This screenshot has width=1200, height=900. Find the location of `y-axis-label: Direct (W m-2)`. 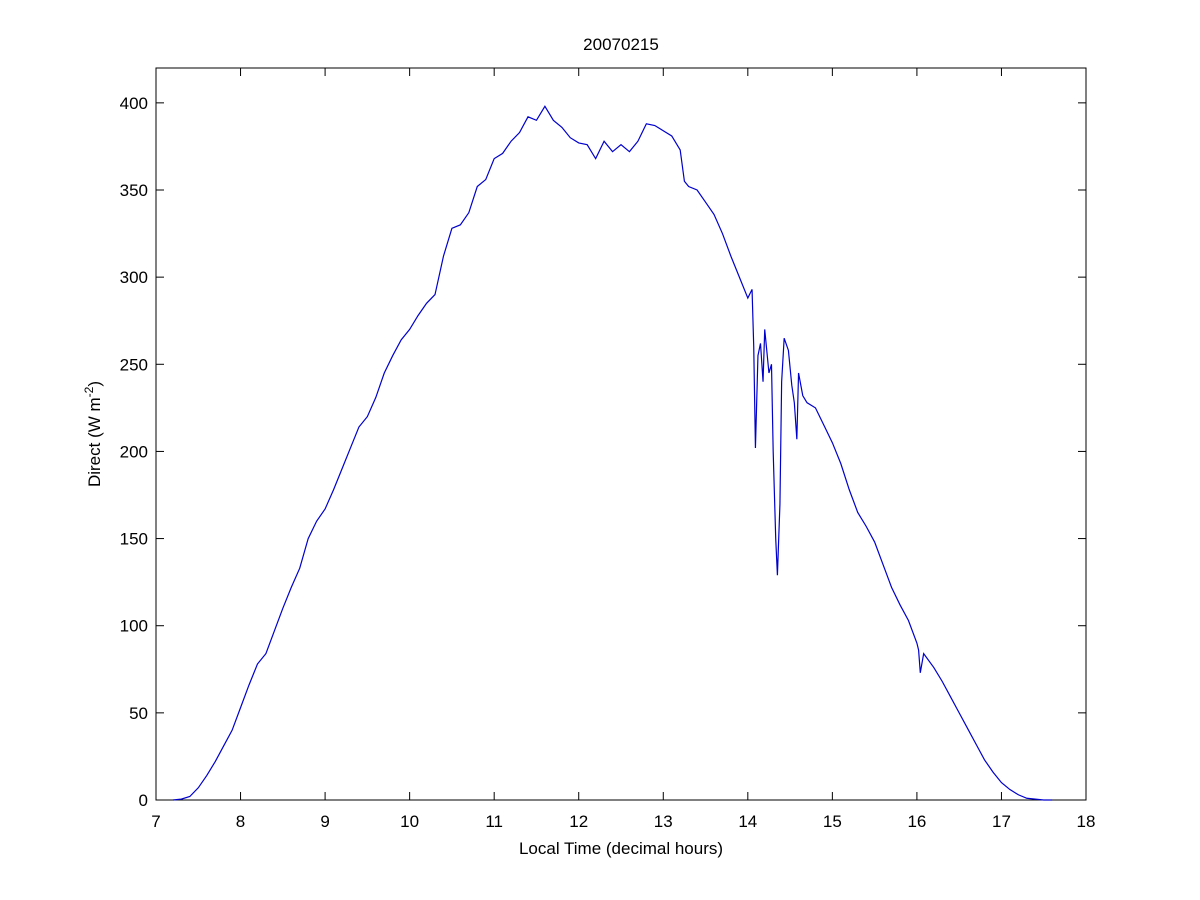

y-axis-label: Direct (W m-2) is located at coordinates (93, 434).